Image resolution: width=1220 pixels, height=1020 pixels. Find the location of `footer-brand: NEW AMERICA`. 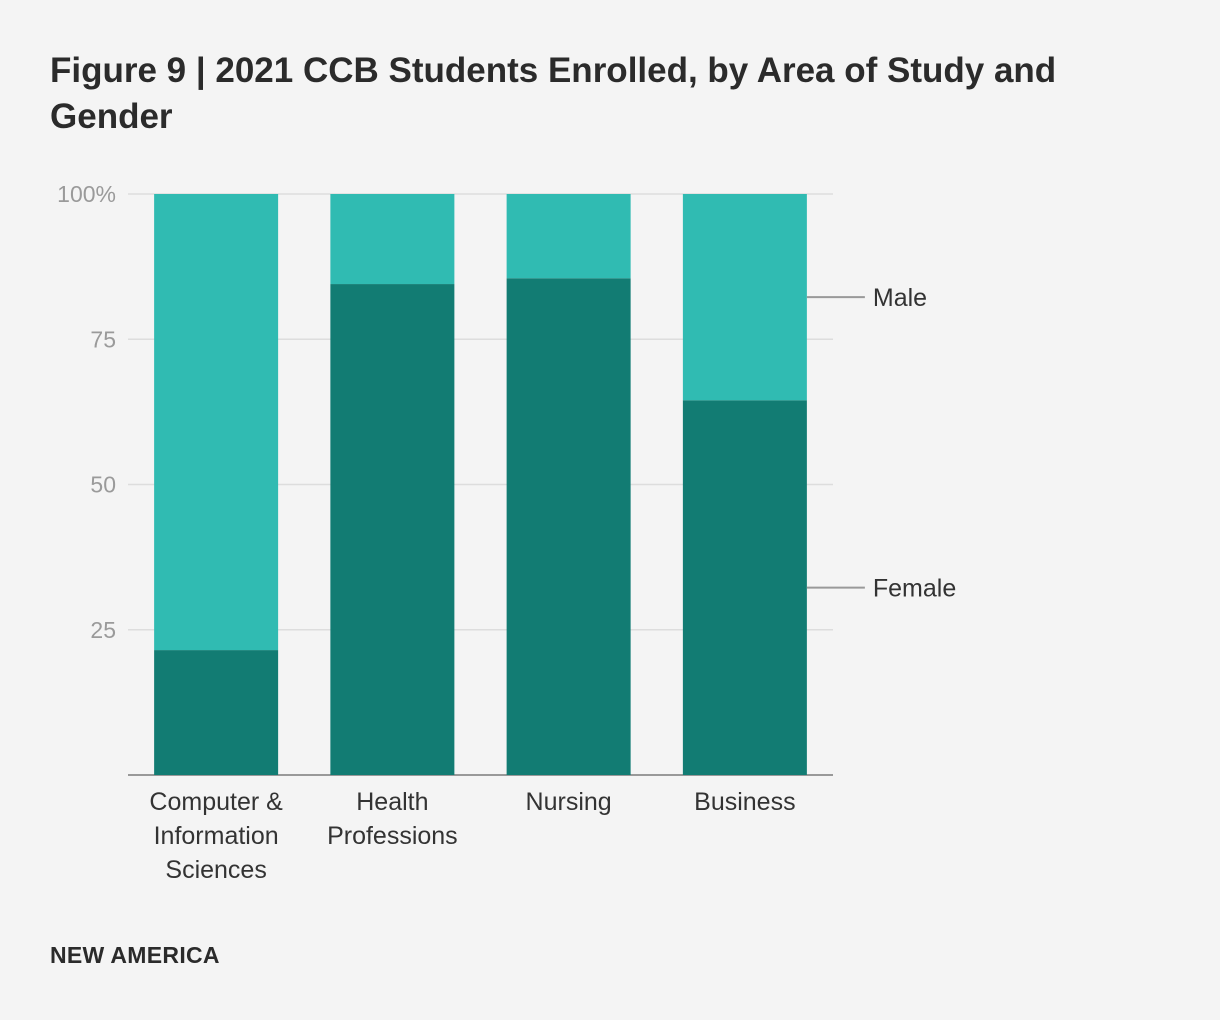

footer-brand: NEW AMERICA is located at coordinates (135, 955).